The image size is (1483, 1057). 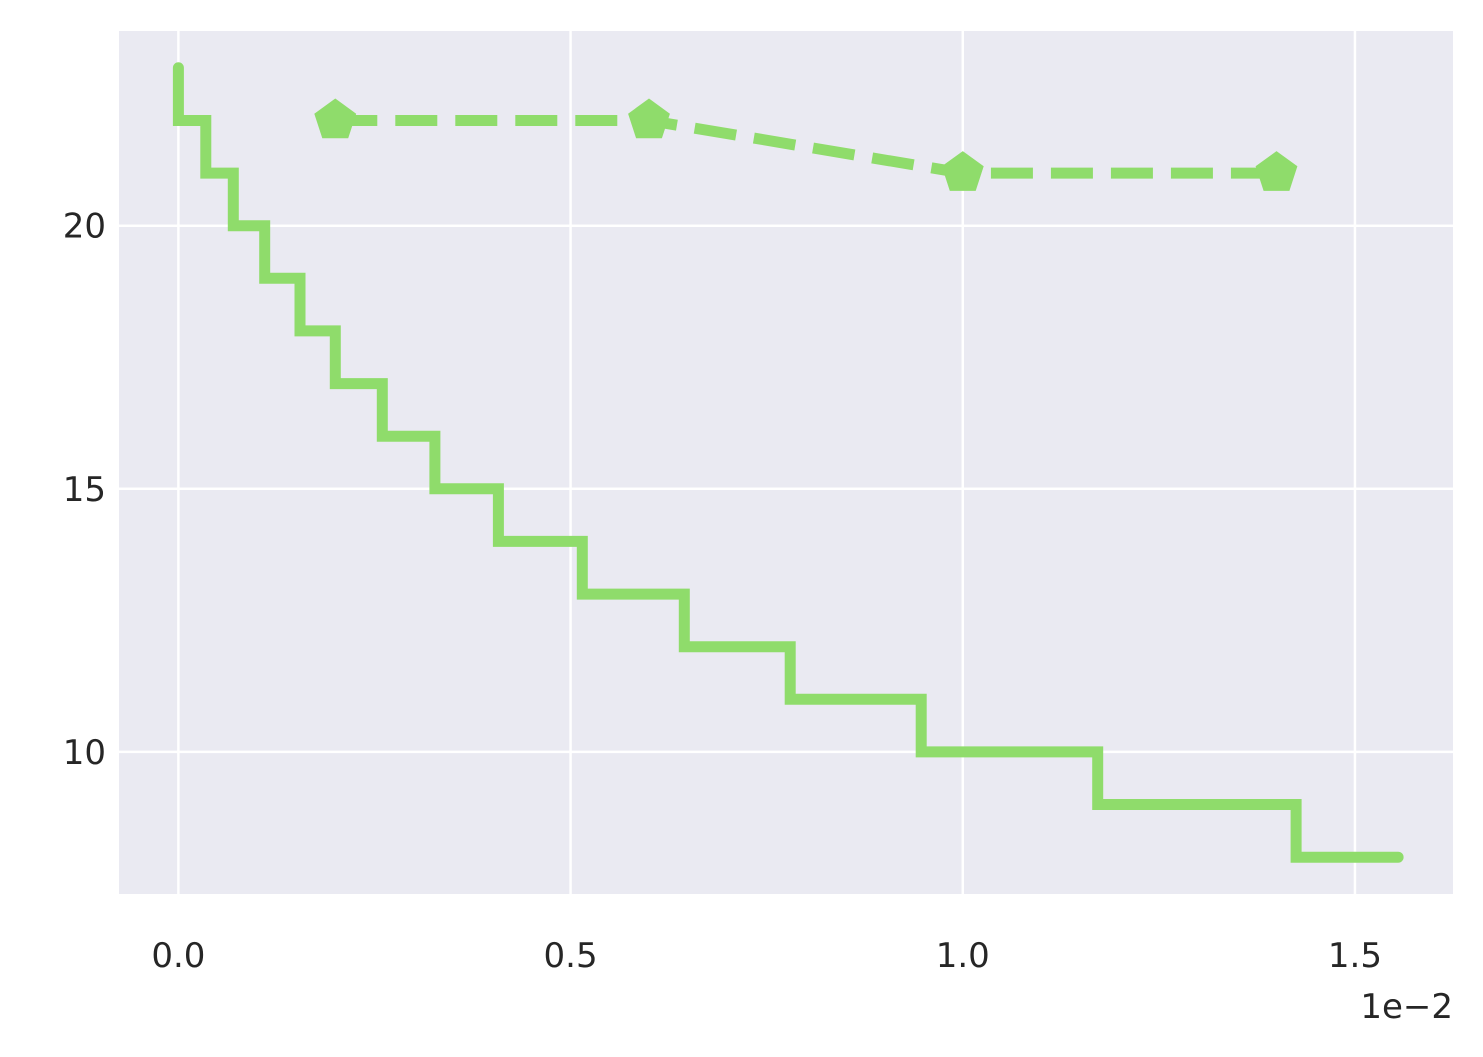 I want to click on x-tick-label: 1.0, so click(x=963, y=956).